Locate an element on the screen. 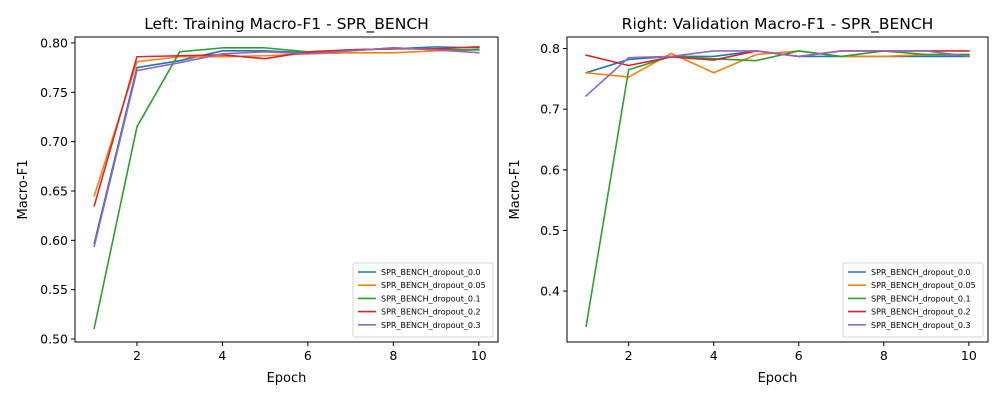  y-tick-label: 0.6 is located at coordinates (550, 169).